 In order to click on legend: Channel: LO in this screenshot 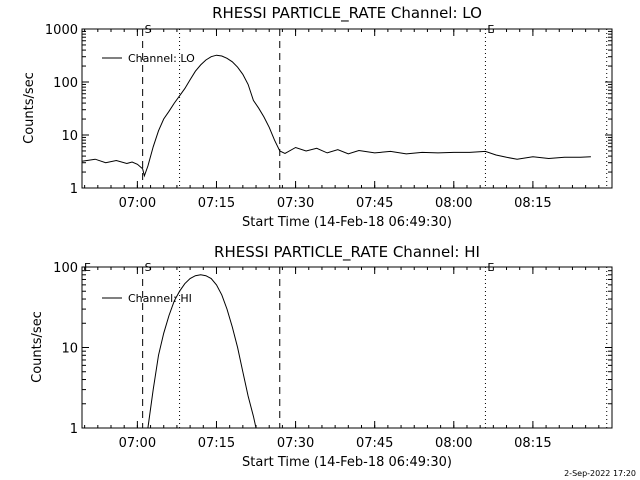, I will do `click(148, 58)`.